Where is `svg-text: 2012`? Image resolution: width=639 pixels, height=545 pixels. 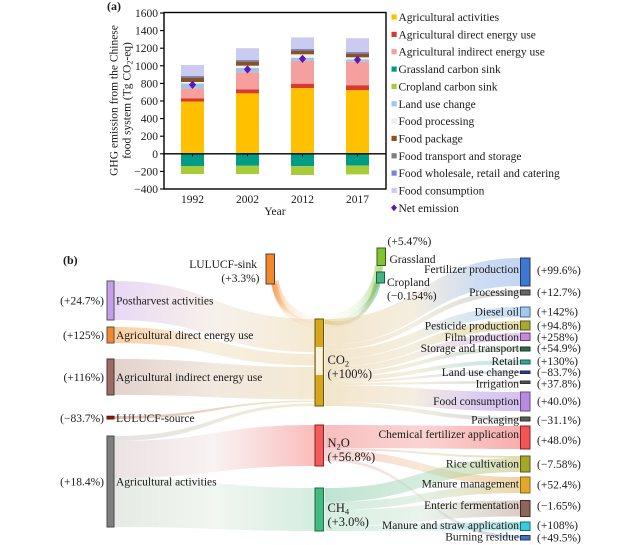
svg-text: 2012 is located at coordinates (302, 200).